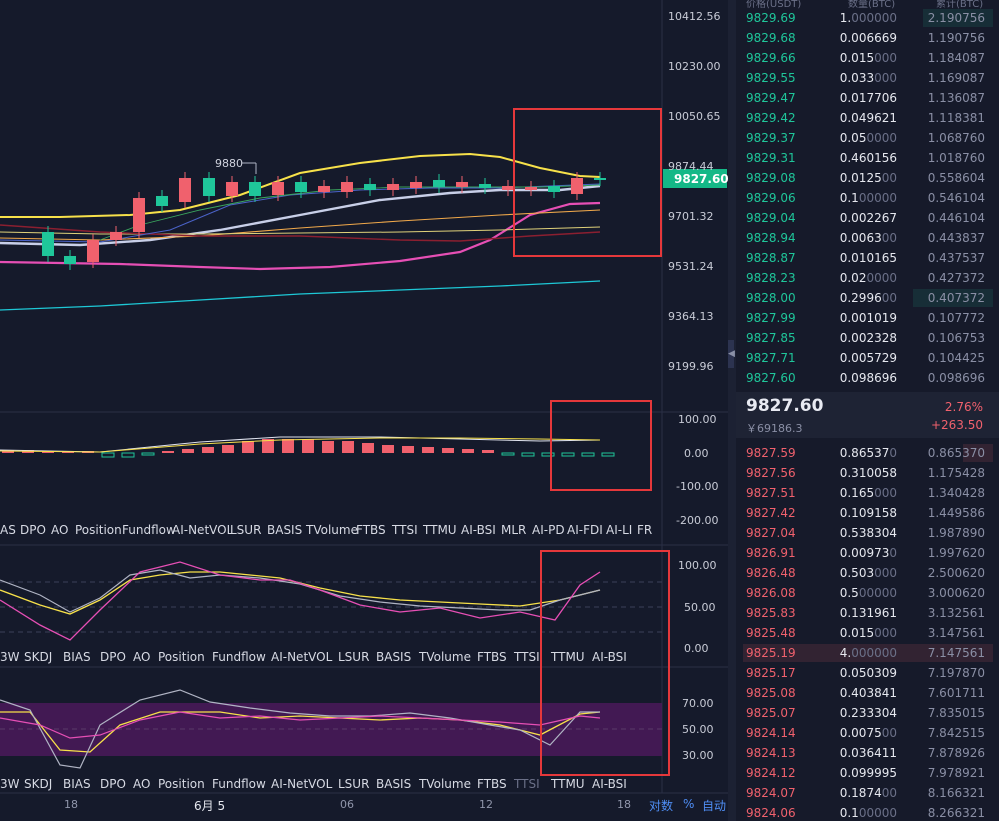 The image size is (999, 821). What do you see at coordinates (514, 530) in the screenshot?
I see `tab-mlr: MLR` at bounding box center [514, 530].